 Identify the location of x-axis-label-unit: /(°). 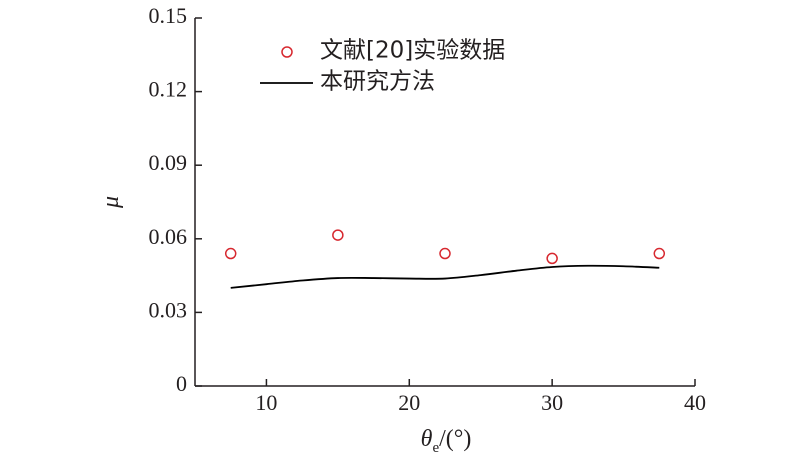
(455, 439).